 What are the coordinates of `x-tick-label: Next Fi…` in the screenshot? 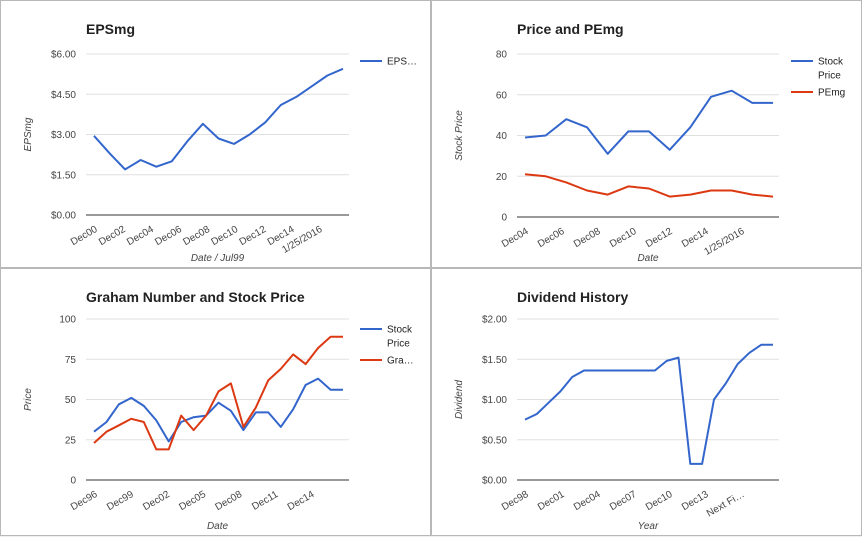 It's located at (726, 504).